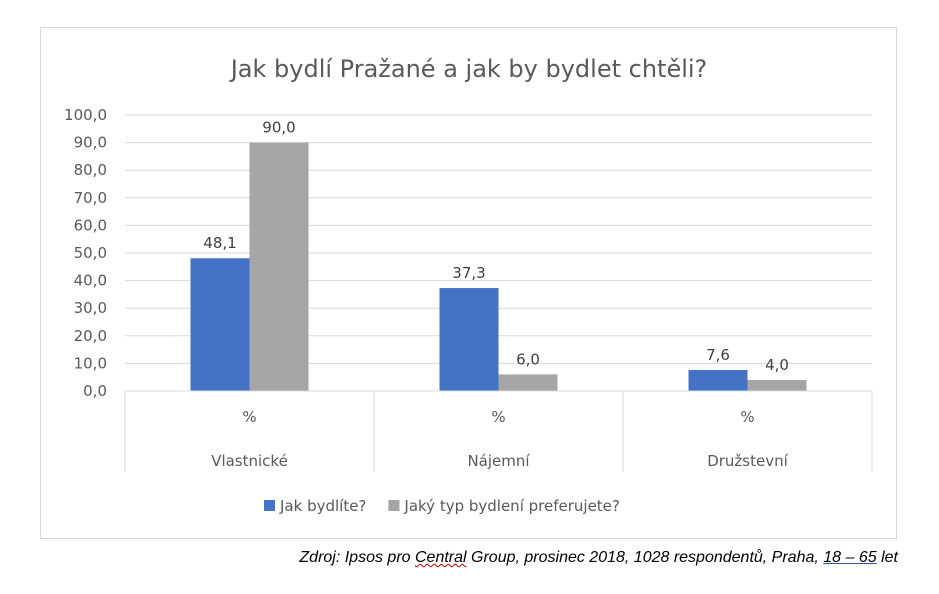 Image resolution: width=939 pixels, height=594 pixels. I want to click on data-label: 7,6, so click(718, 355).